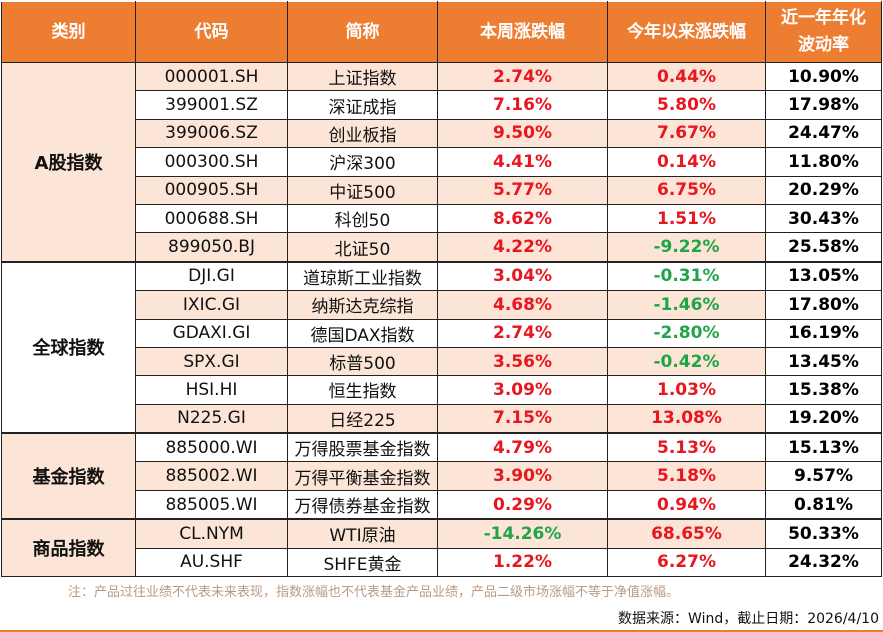 This screenshot has height=632, width=883. What do you see at coordinates (522, 476) in the screenshot?
I see `weekly-change-cell: 3.90%` at bounding box center [522, 476].